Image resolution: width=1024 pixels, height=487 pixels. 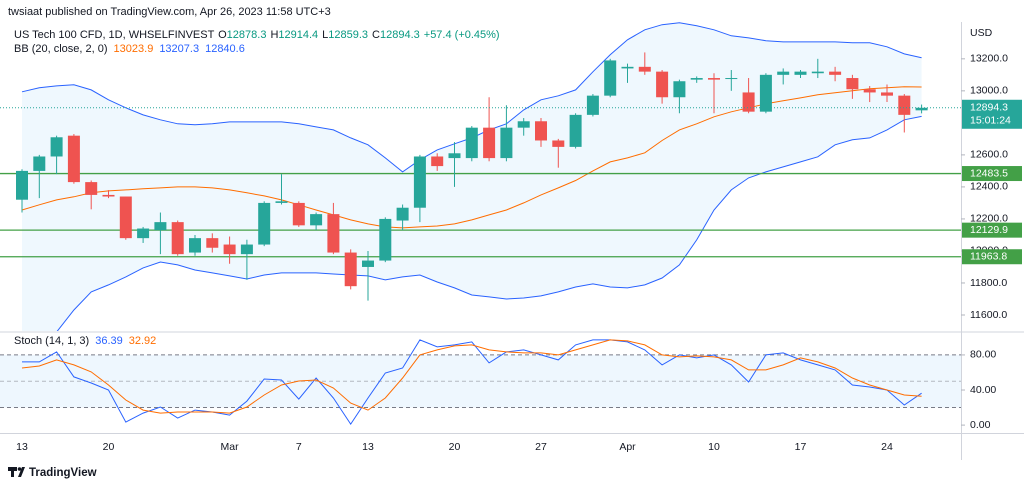 I want to click on currency-label: USD, so click(x=981, y=33).